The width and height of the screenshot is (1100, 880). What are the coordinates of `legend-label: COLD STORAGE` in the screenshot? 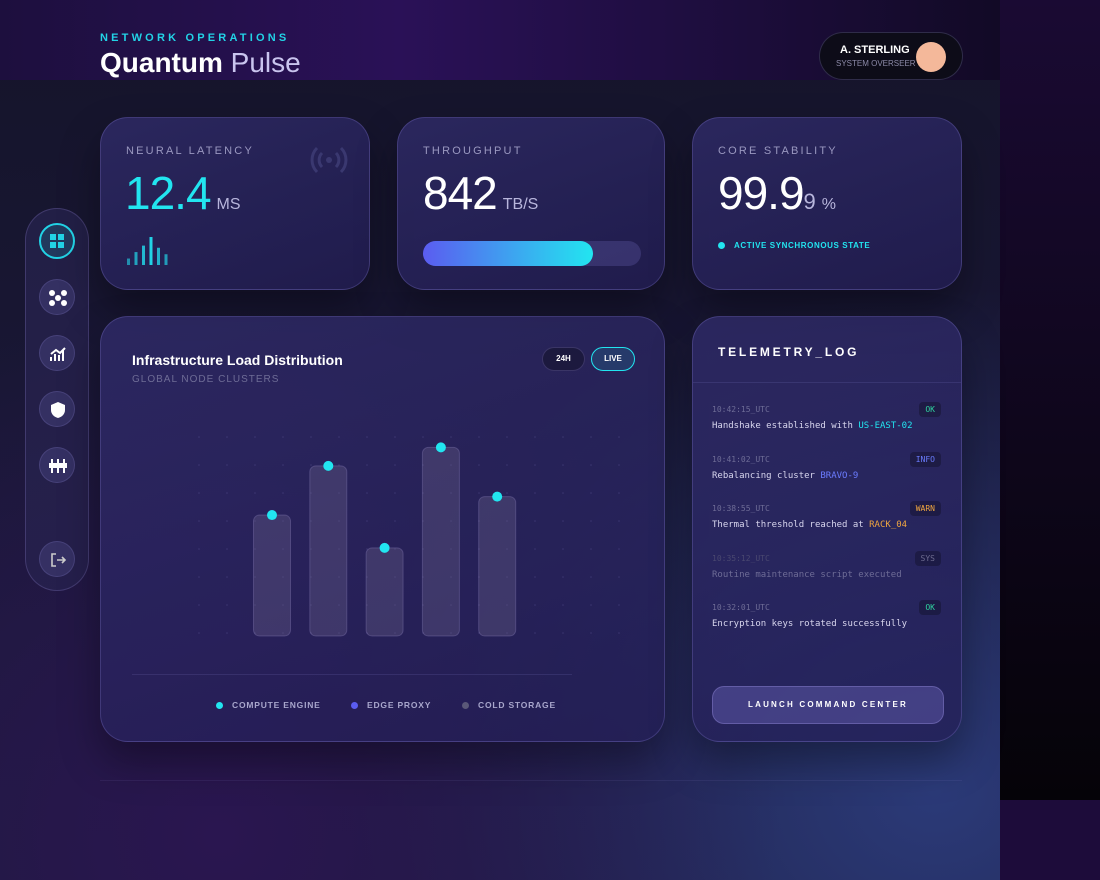 It's located at (517, 705).